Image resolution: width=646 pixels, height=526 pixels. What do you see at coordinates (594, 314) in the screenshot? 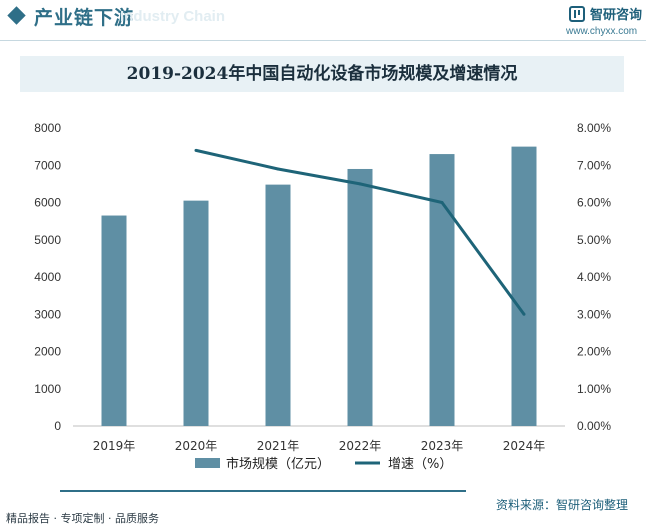
I see `y-right-tick-label: 3.00%` at bounding box center [594, 314].